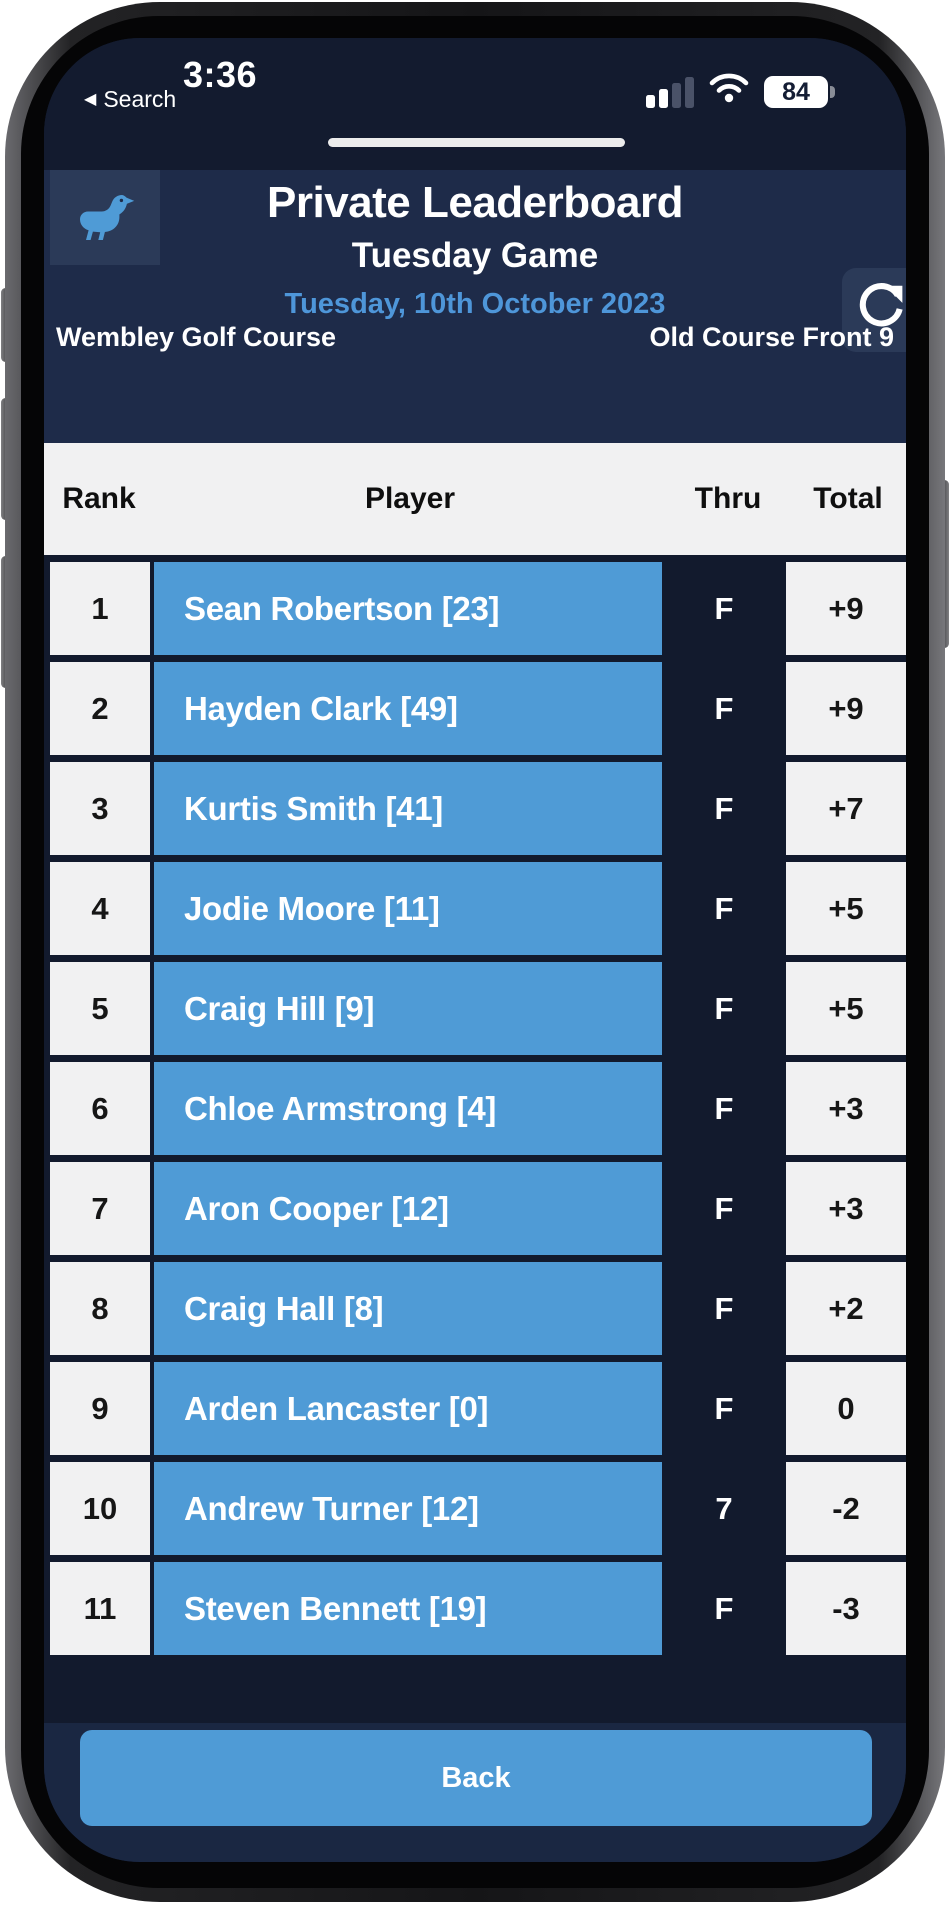 This screenshot has width=950, height=1905. What do you see at coordinates (196, 337) in the screenshot?
I see `course-name: Wembley Golf Course` at bounding box center [196, 337].